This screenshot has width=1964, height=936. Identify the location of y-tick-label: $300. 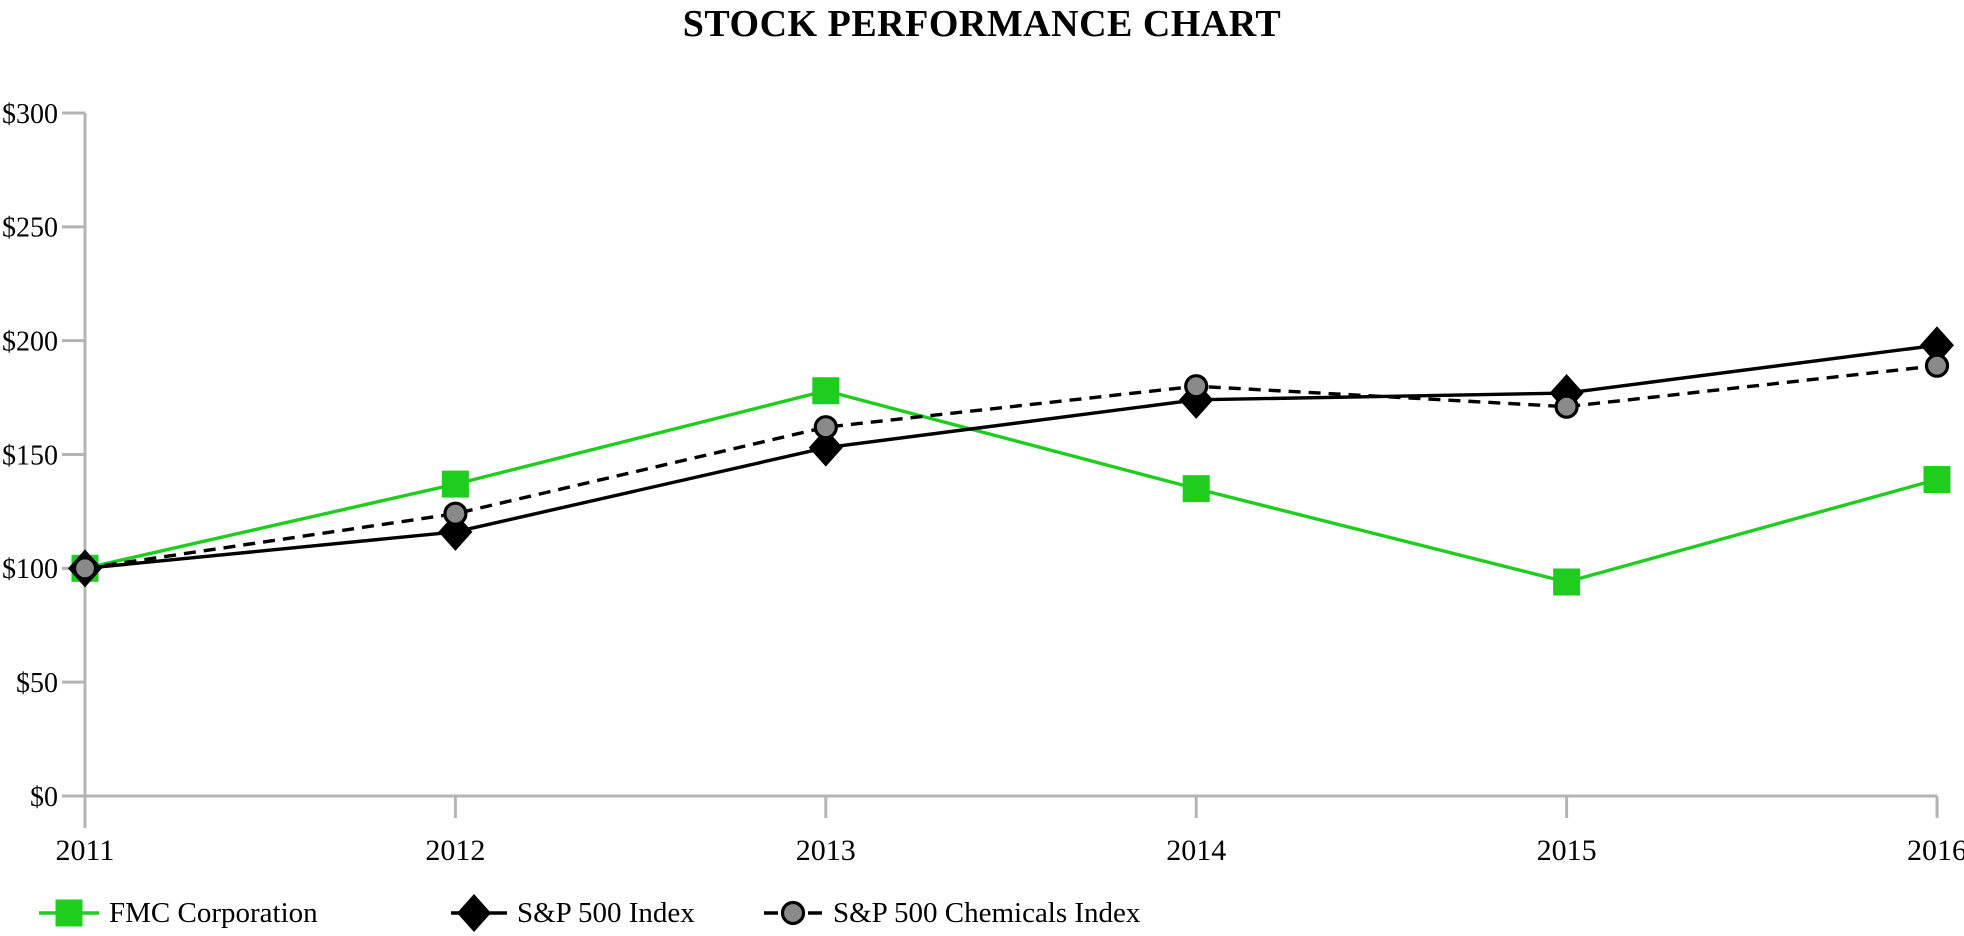
(30, 114).